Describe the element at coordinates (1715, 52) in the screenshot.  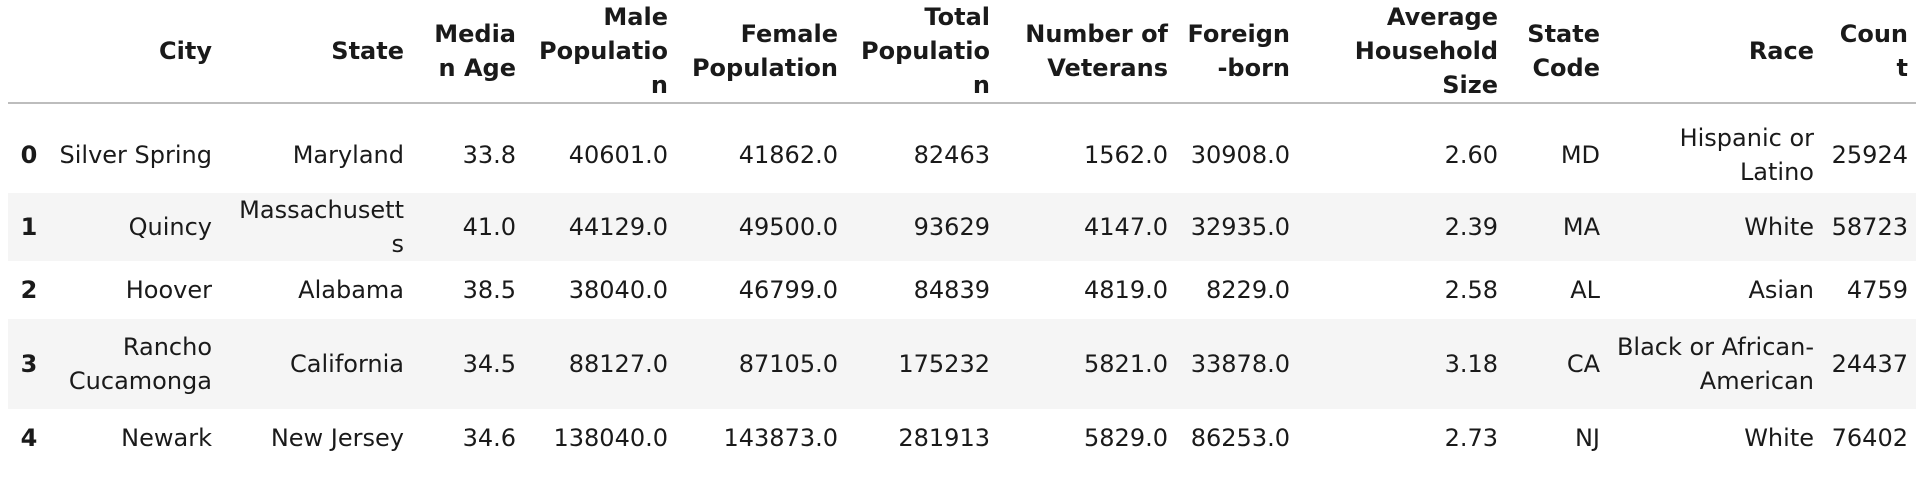
I see `header-race: Race` at that location.